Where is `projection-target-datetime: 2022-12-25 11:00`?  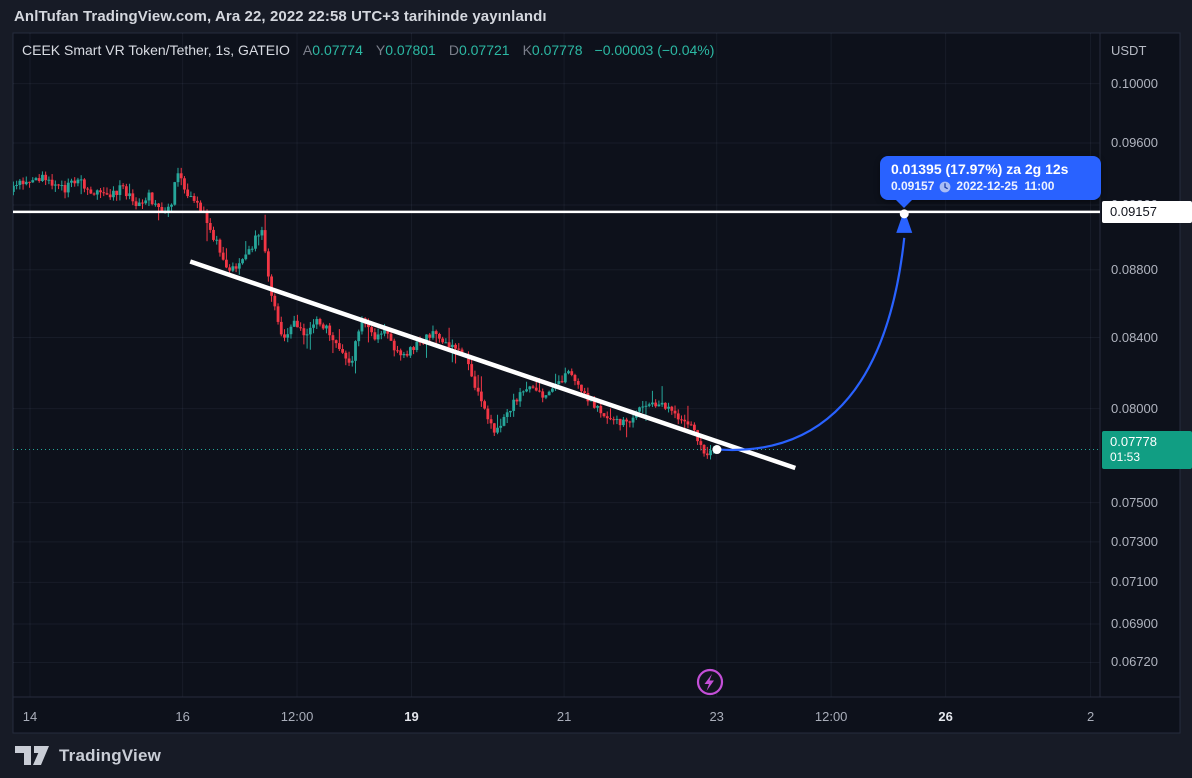
projection-target-datetime: 2022-12-25 11:00 is located at coordinates (1005, 186).